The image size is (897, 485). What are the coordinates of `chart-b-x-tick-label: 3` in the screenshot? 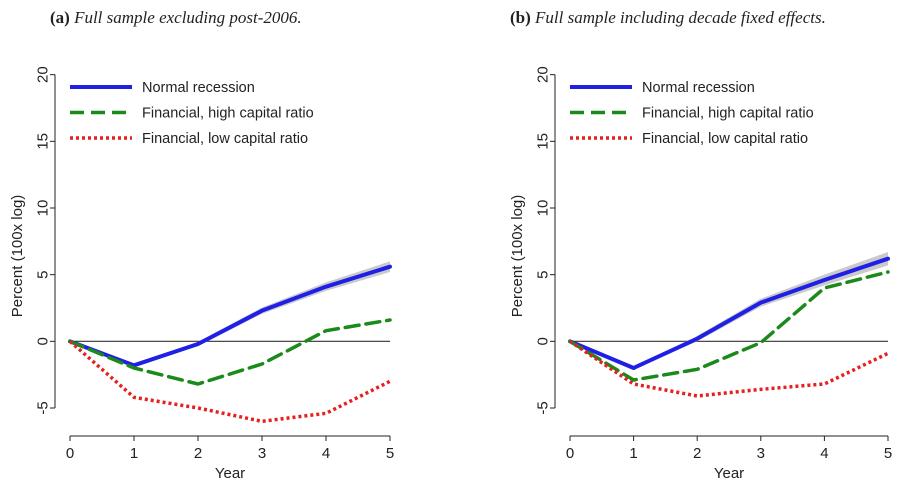 It's located at (761, 453).